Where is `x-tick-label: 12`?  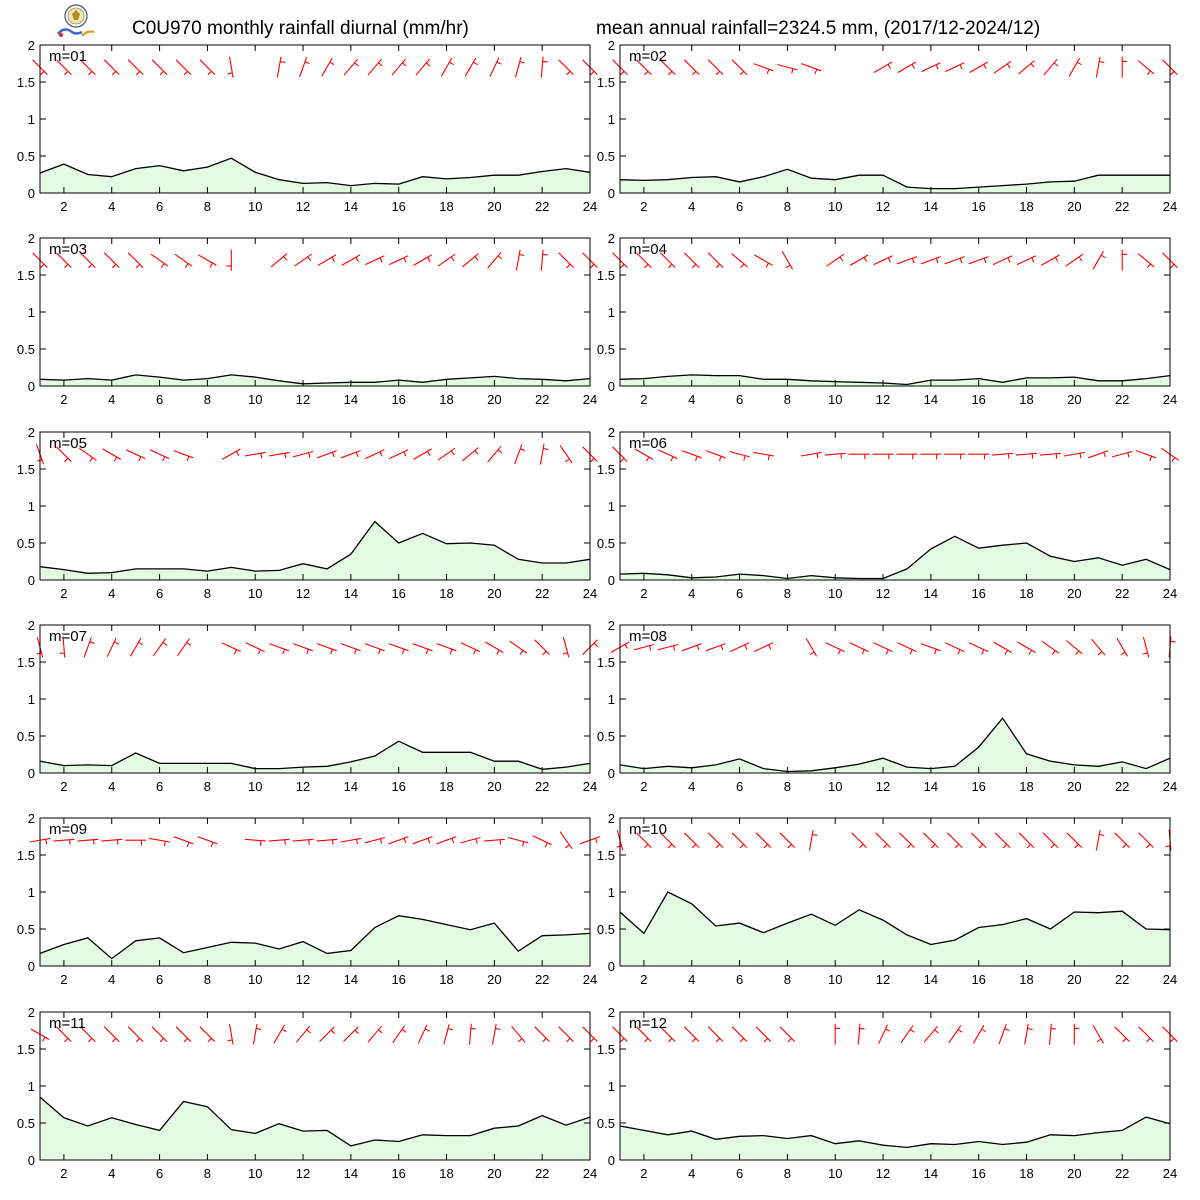 x-tick-label: 12 is located at coordinates (883, 593).